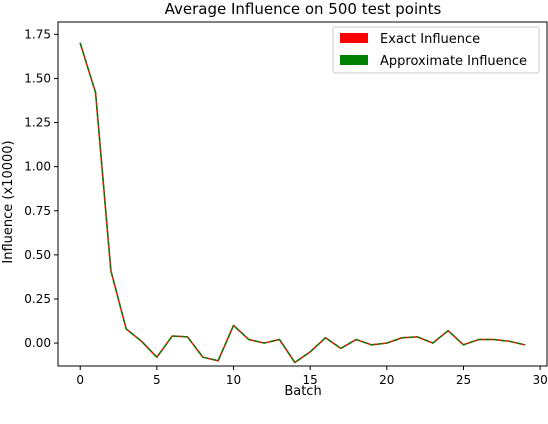 This screenshot has height=424, width=548. I want to click on x-tick-label-5: 5, so click(157, 380).